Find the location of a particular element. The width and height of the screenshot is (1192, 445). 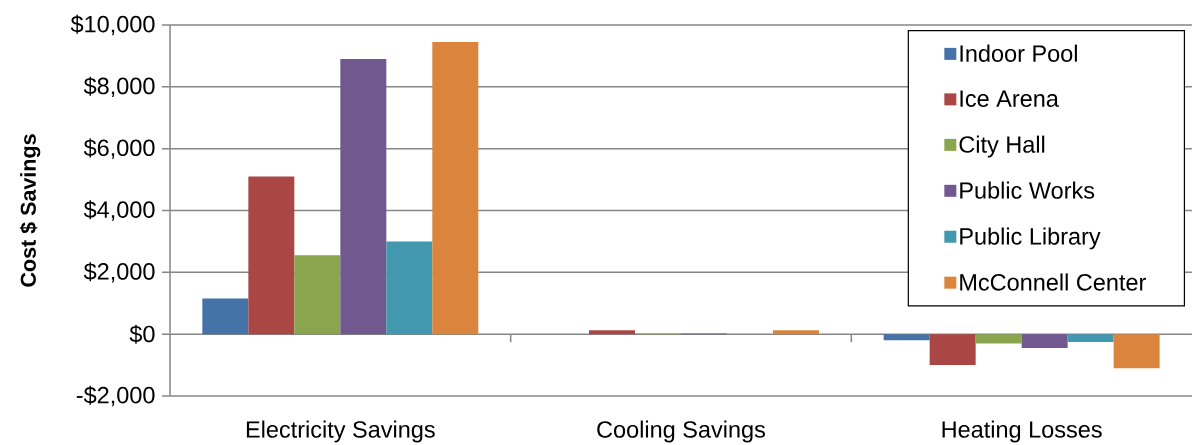

x-tick-label: Electricity Savings is located at coordinates (340, 431).